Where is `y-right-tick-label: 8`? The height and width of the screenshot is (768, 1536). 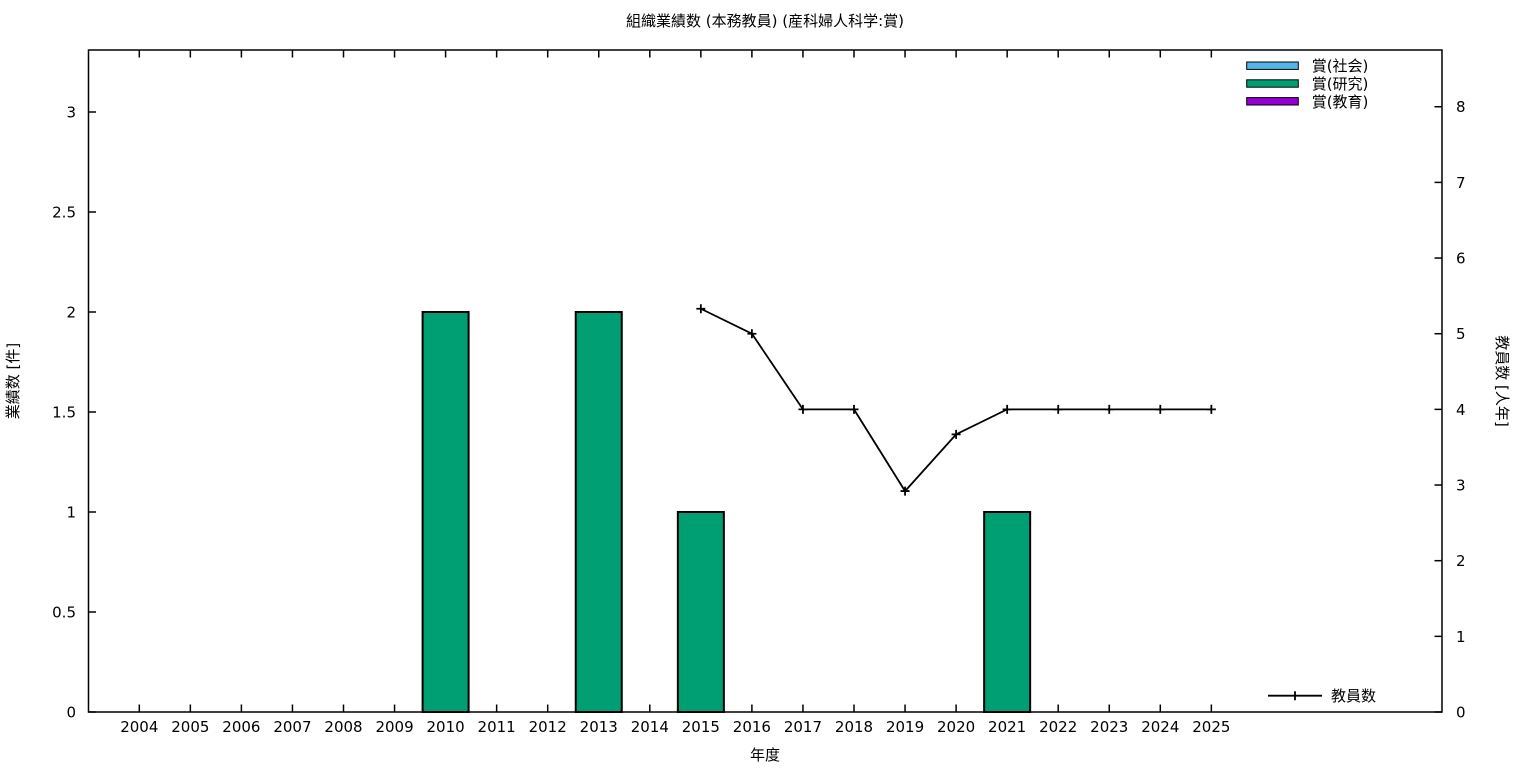 y-right-tick-label: 8 is located at coordinates (1461, 107).